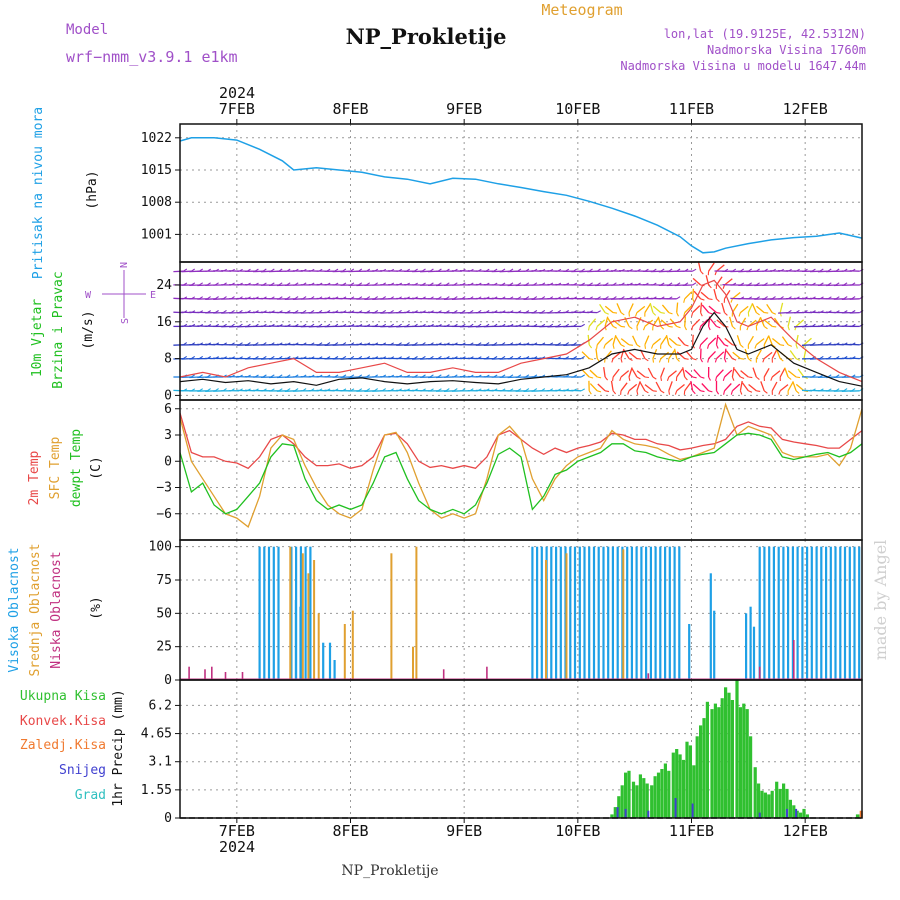 This screenshot has height=900, width=900. Describe the element at coordinates (168, 359) in the screenshot. I see `y-tick-label: 8` at that location.